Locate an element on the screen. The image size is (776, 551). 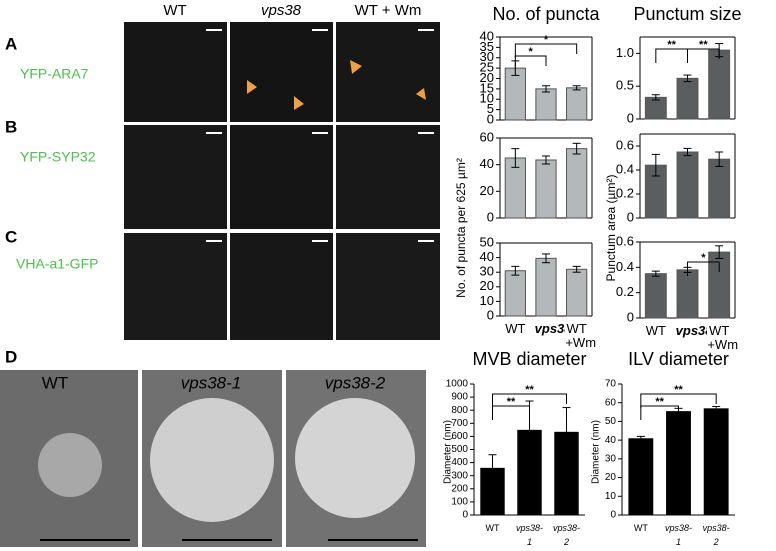
marker-label: VHA-a1-GFP is located at coordinates (57, 264).